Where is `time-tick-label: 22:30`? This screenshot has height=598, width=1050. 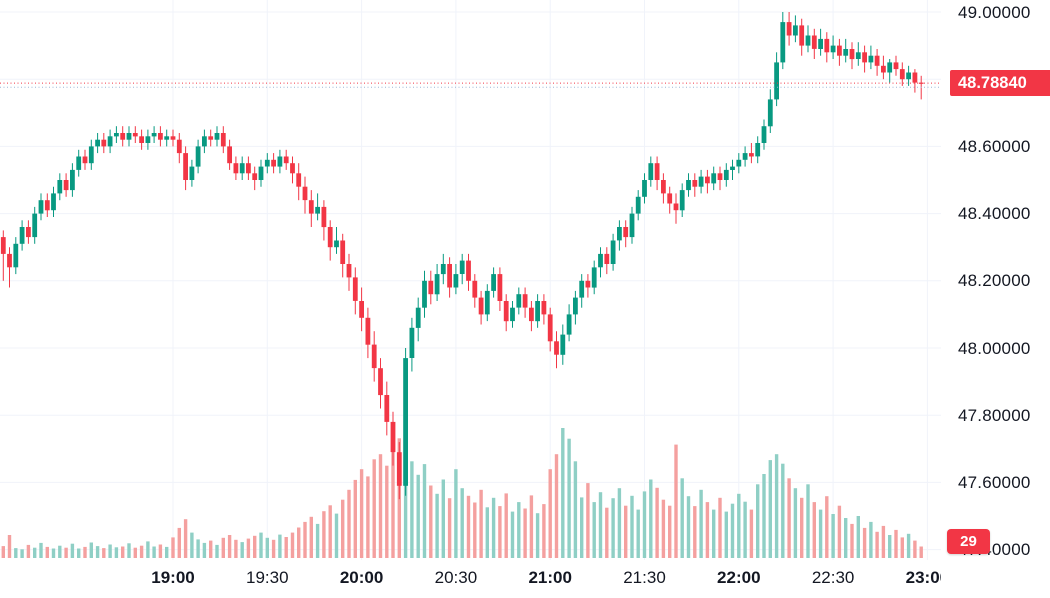 time-tick-label: 22:30 is located at coordinates (833, 577).